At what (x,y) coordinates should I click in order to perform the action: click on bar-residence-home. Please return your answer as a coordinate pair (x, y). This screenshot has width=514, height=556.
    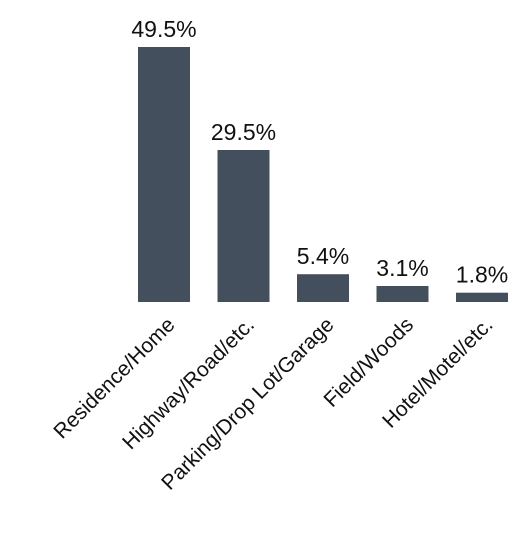
    Looking at the image, I should click on (164, 174).